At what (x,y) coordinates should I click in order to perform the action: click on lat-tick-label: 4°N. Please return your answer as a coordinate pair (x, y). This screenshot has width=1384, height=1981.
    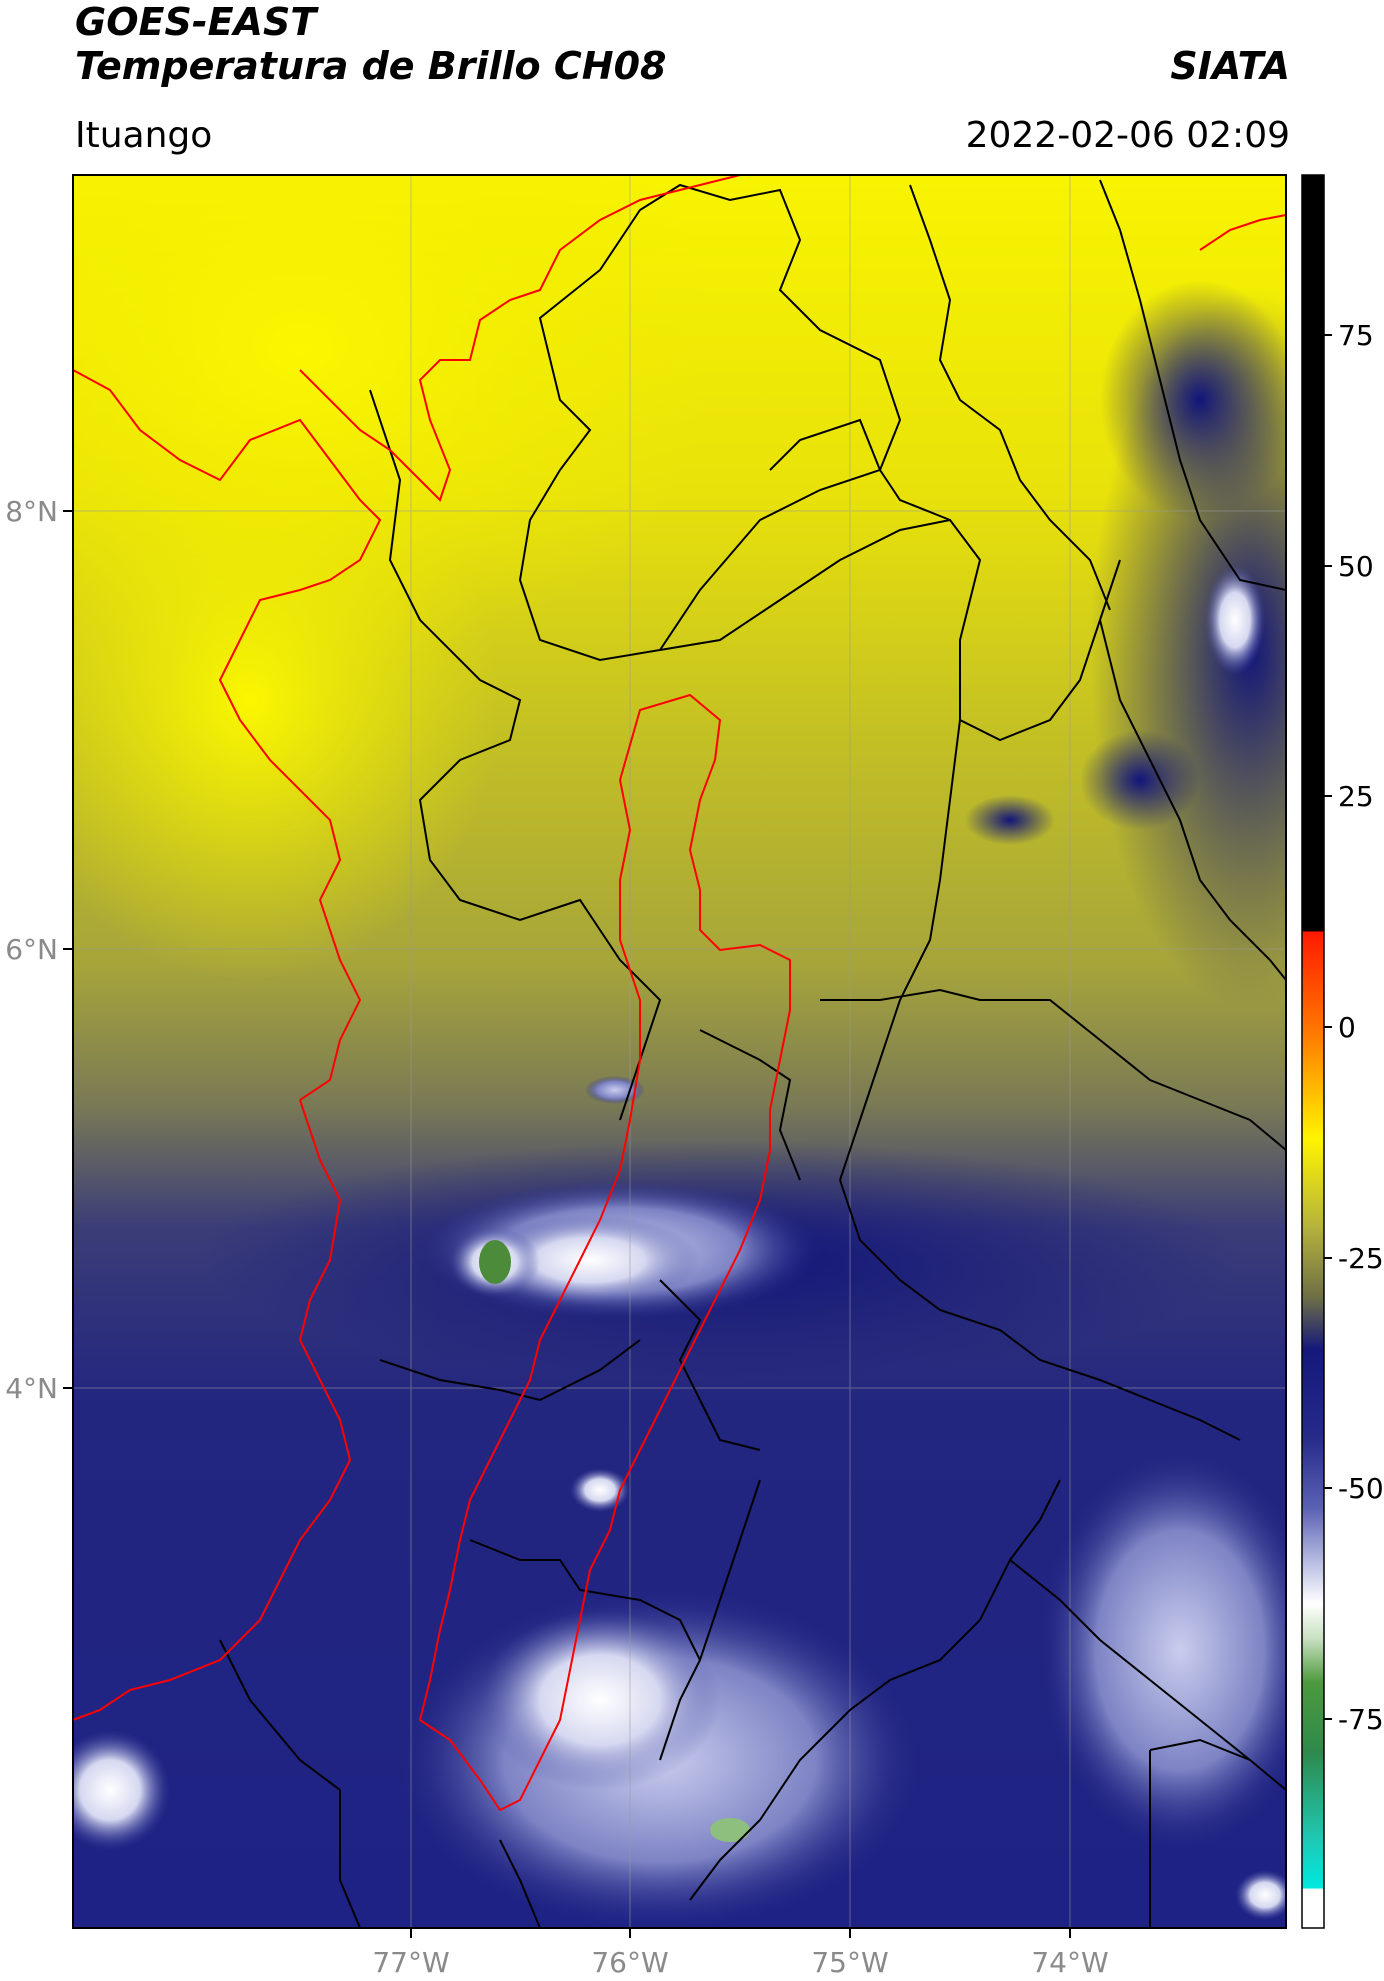
    Looking at the image, I should click on (31, 1388).